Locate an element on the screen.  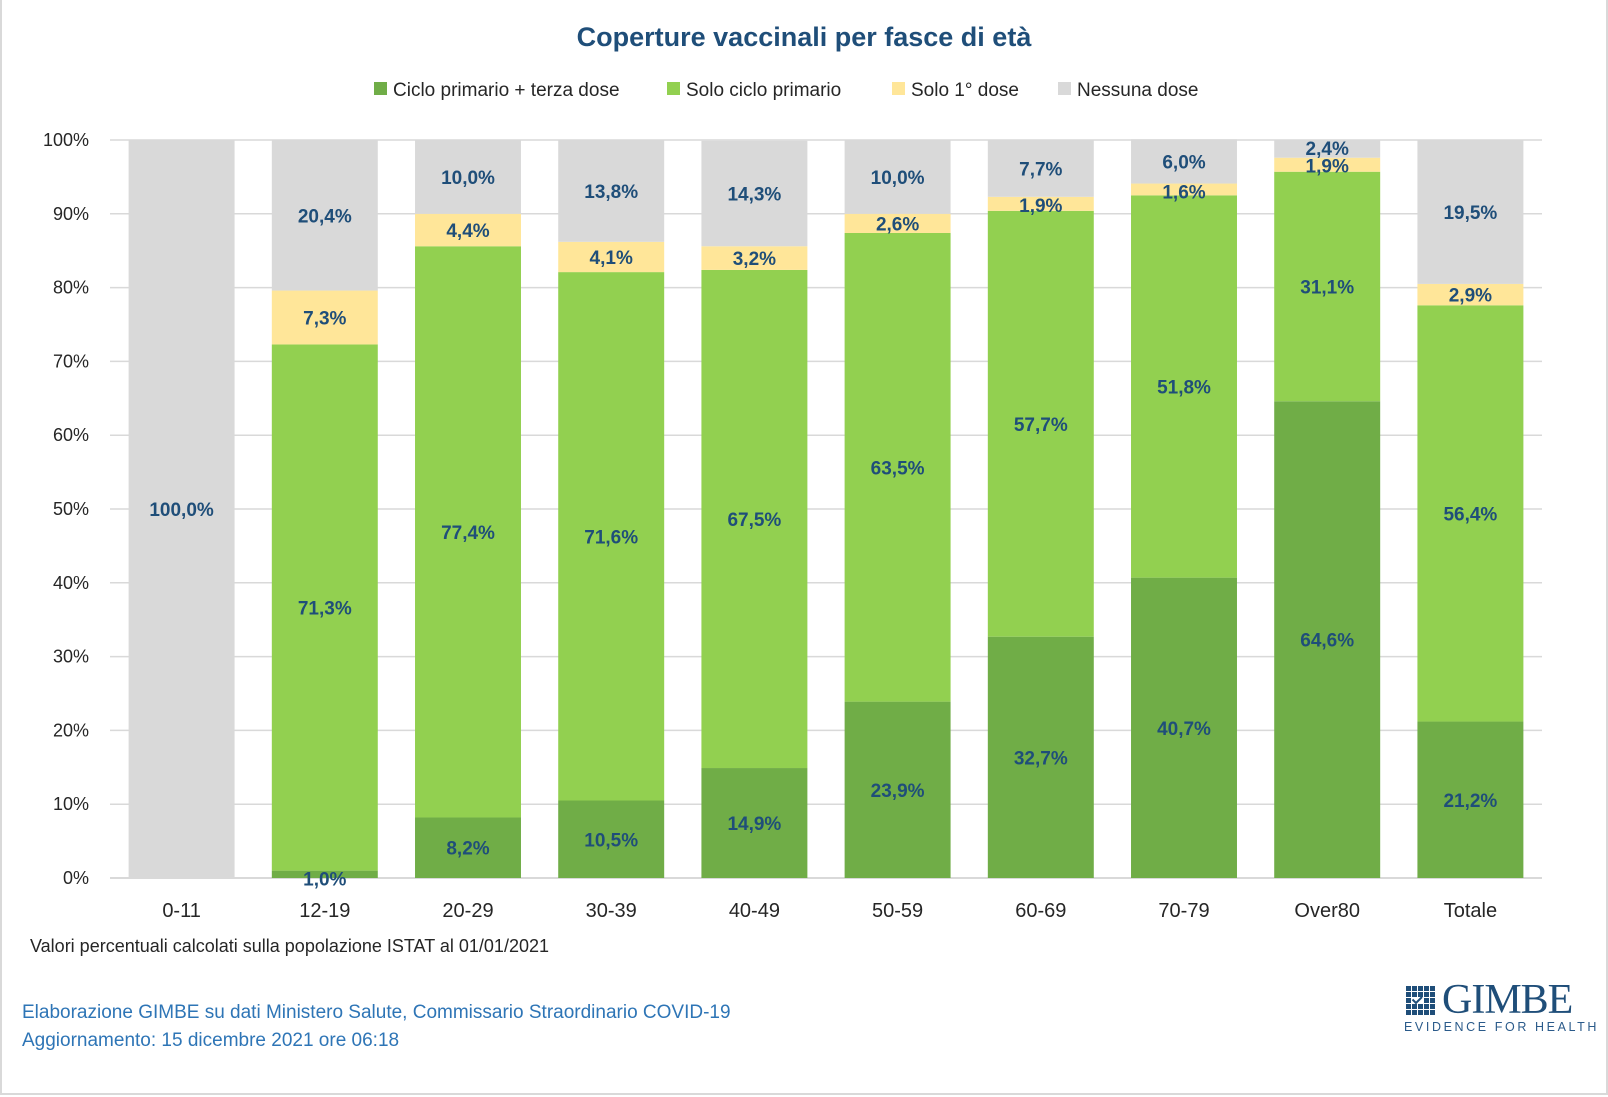
data-label: 8,2% is located at coordinates (467, 849).